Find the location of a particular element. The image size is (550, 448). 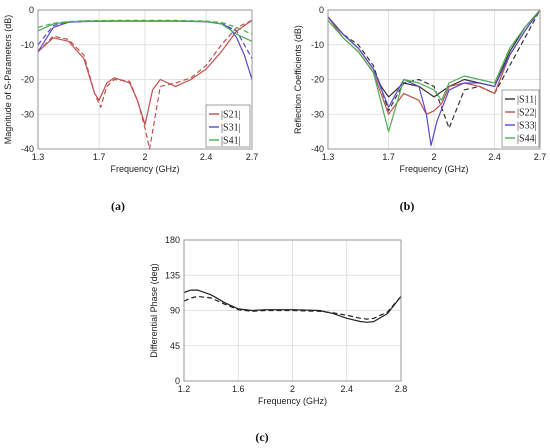

chart-b-ticks: -40 -30 -20 -10 0 1.3 1.7 2 2.4 2.7 is located at coordinates (428, 83).